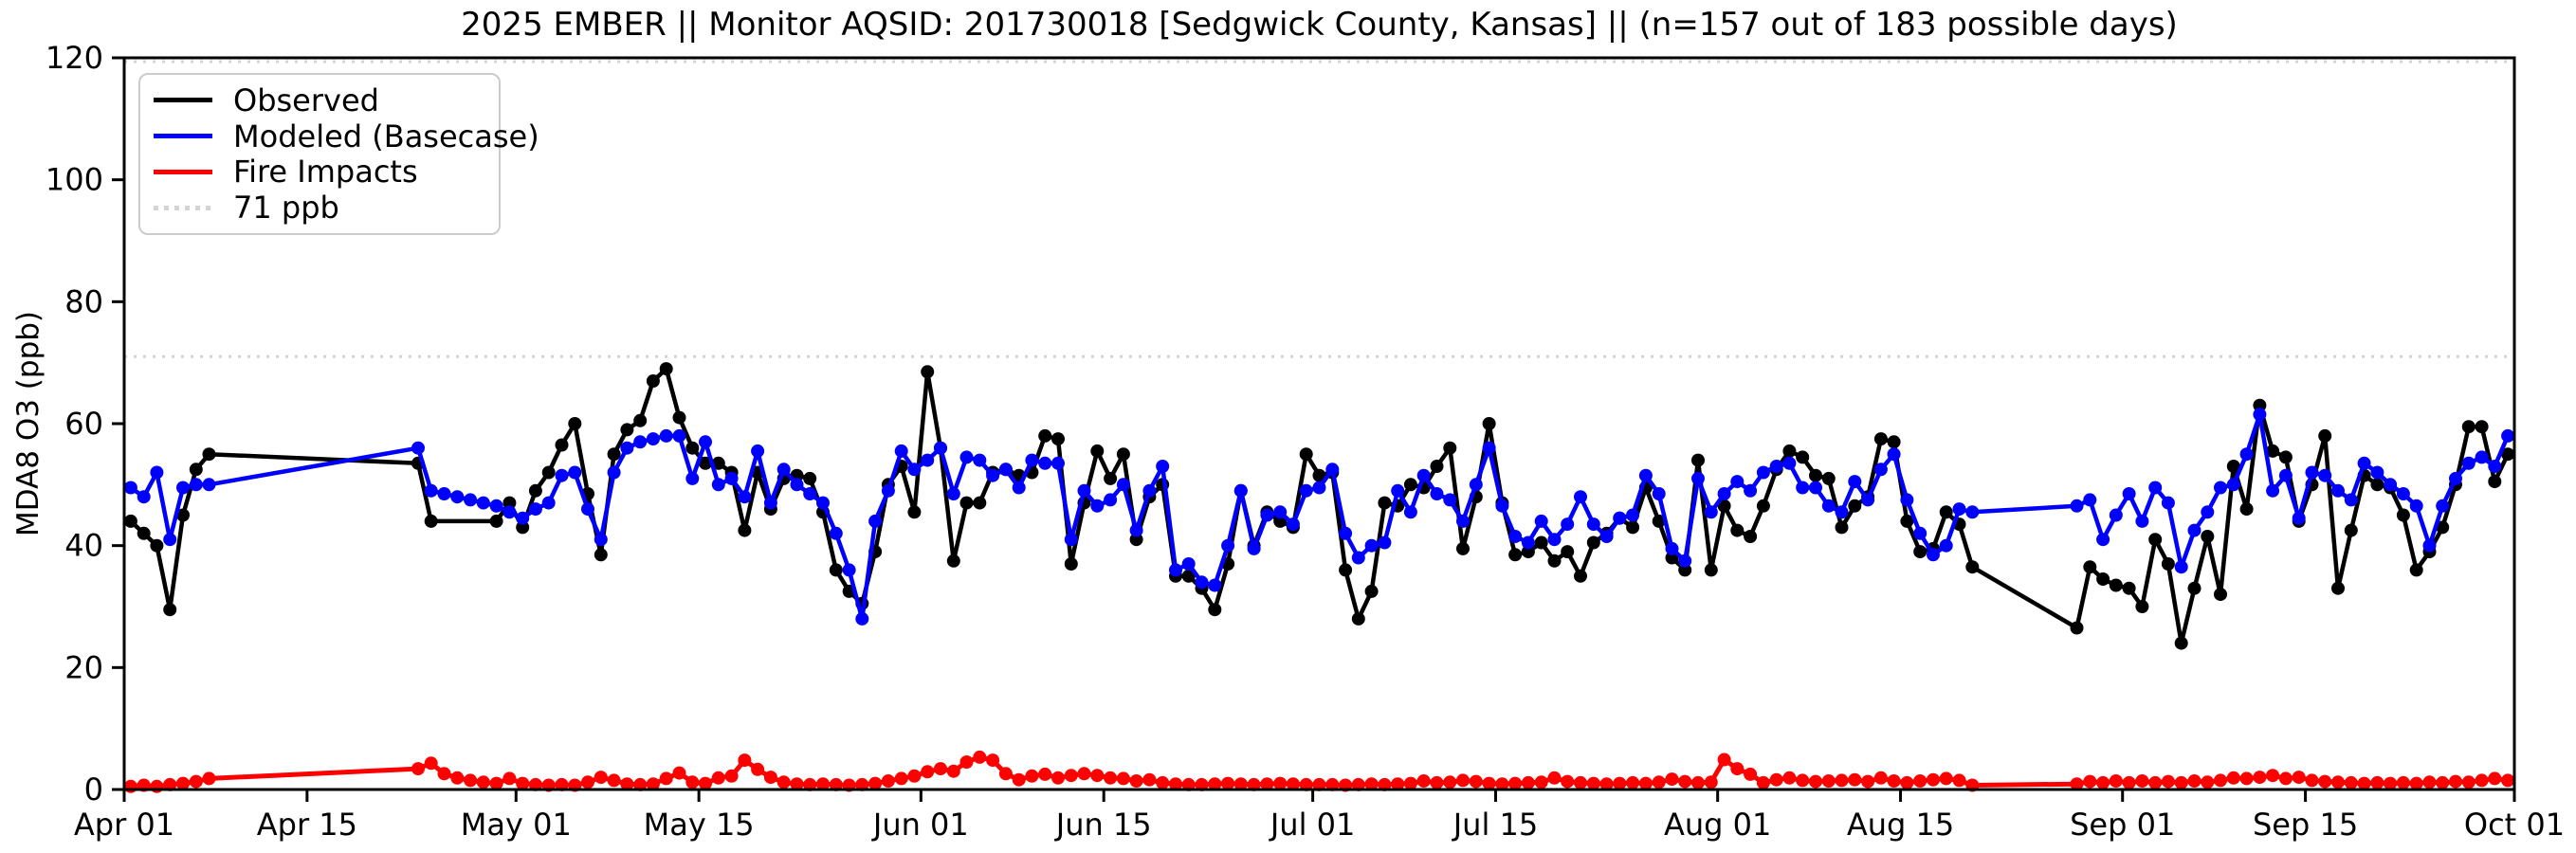 The height and width of the screenshot is (853, 2576). I want to click on legend-item-modeled: Modeled (Basecase), so click(346, 136).